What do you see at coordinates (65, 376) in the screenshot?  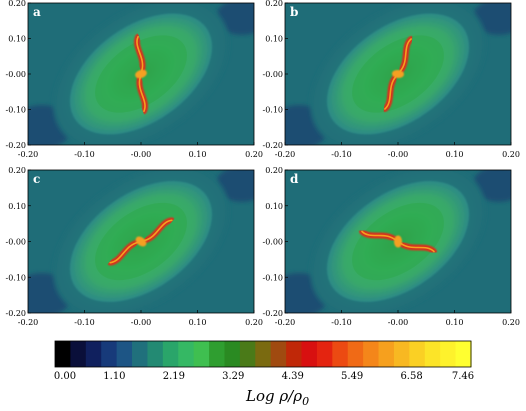 I see `colorbar-tick-label: 0.00` at bounding box center [65, 376].